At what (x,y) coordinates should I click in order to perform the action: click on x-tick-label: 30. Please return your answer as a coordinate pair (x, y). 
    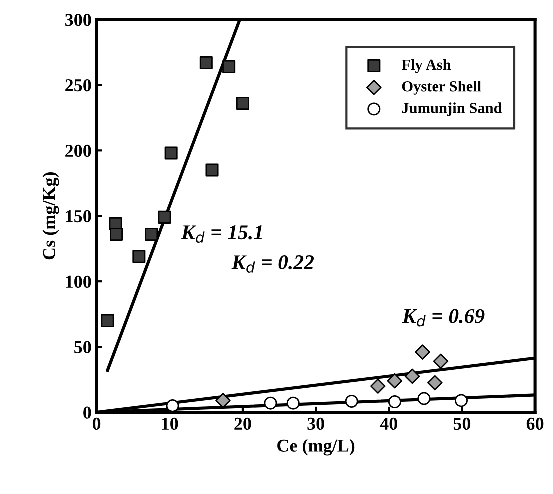
    Looking at the image, I should click on (316, 424).